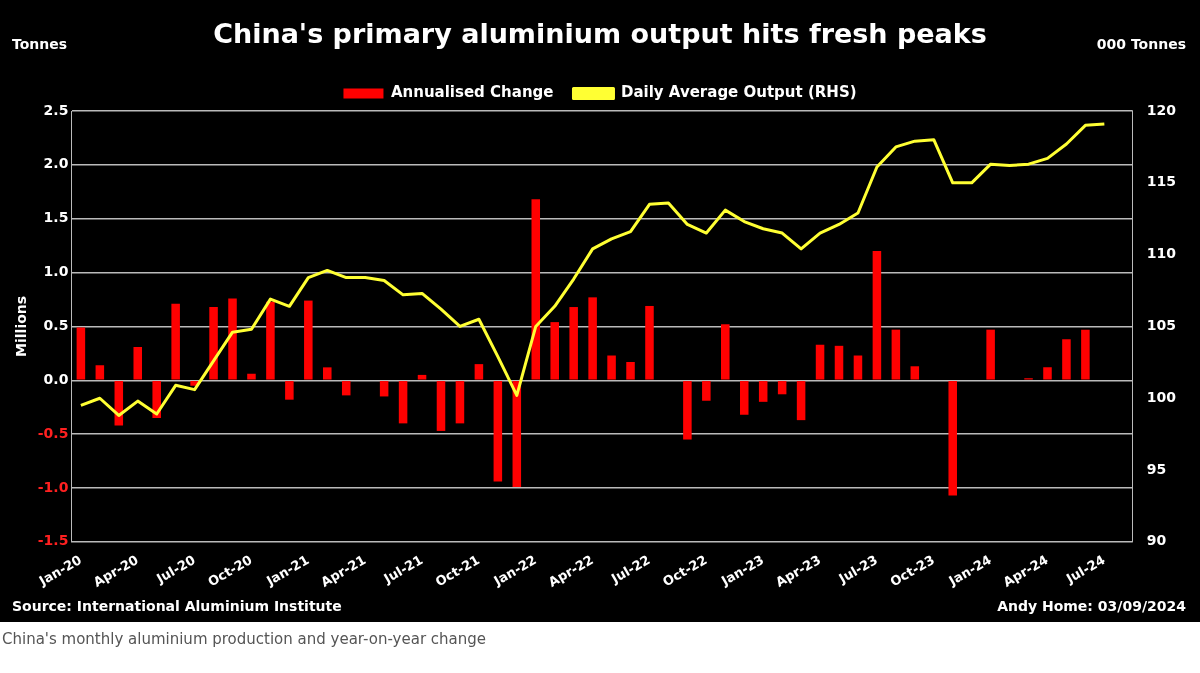 The image size is (1200, 673). What do you see at coordinates (56, 109) in the screenshot?
I see `y-tick-label: 2.5` at bounding box center [56, 109].